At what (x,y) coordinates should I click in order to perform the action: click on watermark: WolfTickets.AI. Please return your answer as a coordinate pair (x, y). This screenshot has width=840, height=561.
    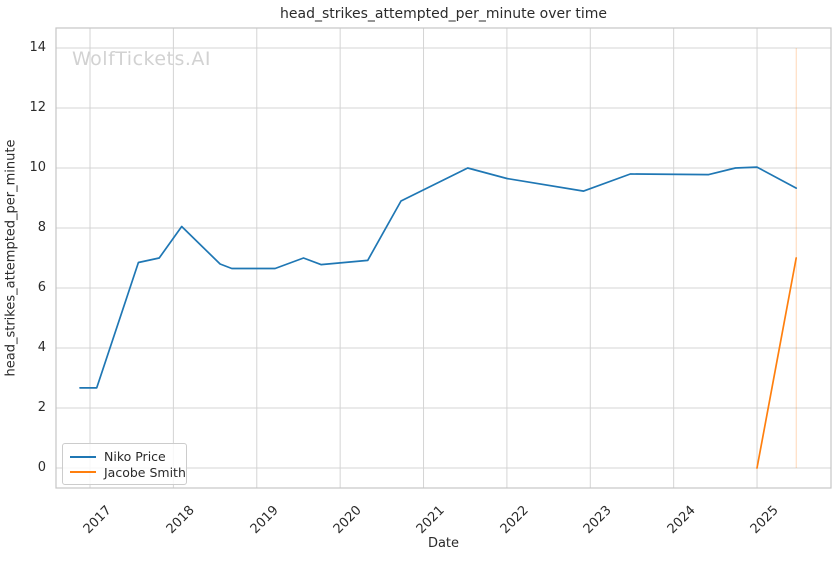
    Looking at the image, I should click on (142, 59).